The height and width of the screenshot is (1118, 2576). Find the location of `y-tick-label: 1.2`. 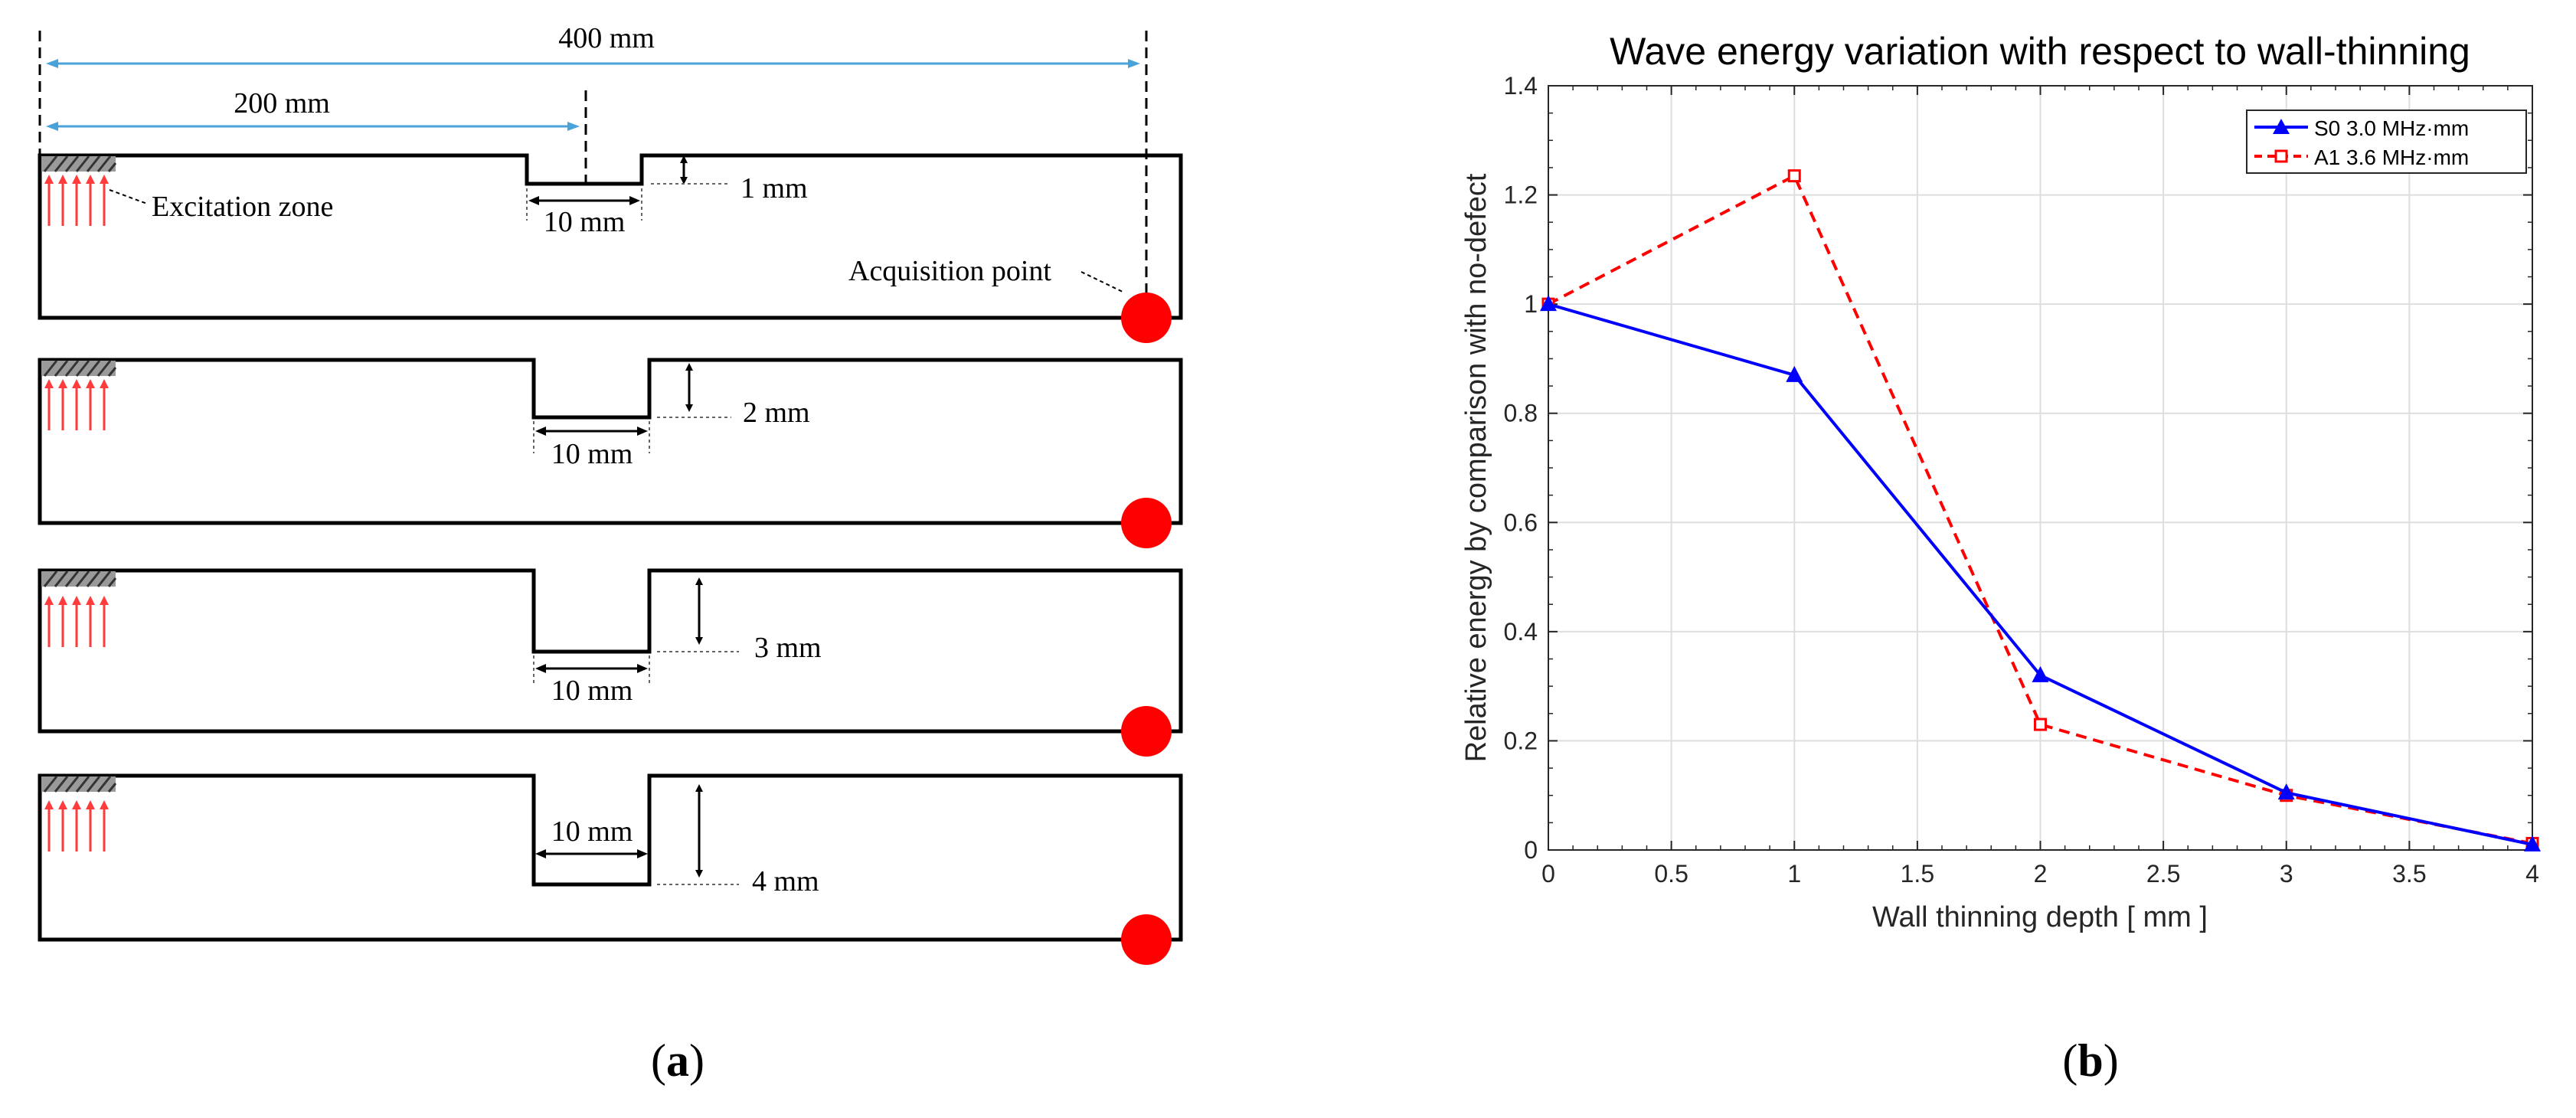

y-tick-label: 1.2 is located at coordinates (1521, 195).